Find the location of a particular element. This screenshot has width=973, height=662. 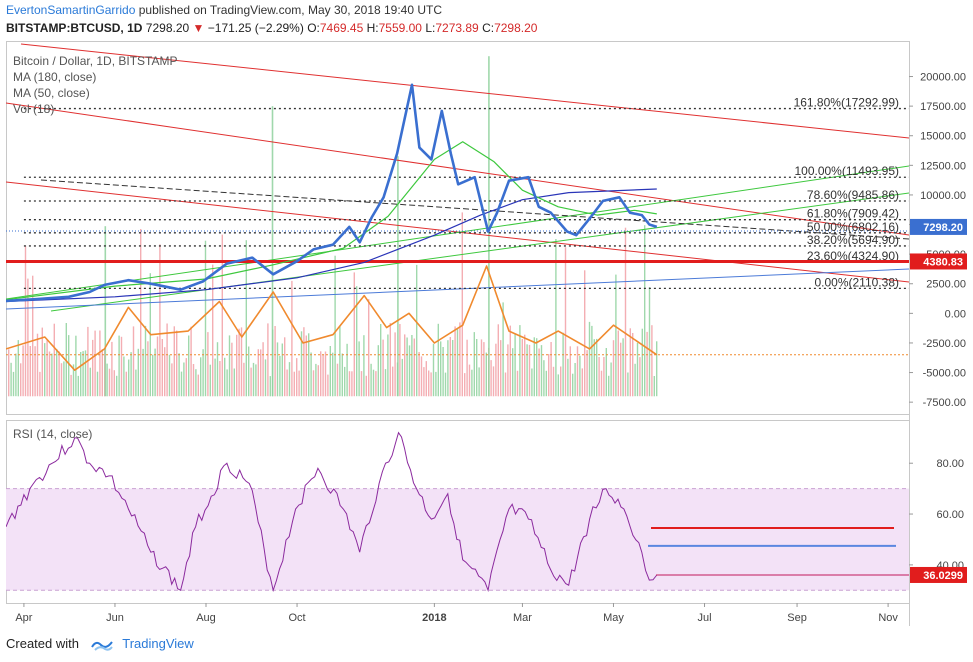

symbol-name: BITSTAMP:BTCUSD, 1D is located at coordinates (74, 28).